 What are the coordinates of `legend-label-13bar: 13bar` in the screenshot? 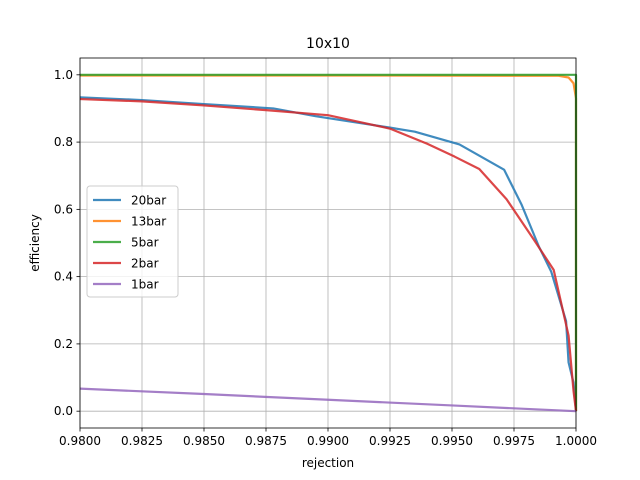 It's located at (148, 222).